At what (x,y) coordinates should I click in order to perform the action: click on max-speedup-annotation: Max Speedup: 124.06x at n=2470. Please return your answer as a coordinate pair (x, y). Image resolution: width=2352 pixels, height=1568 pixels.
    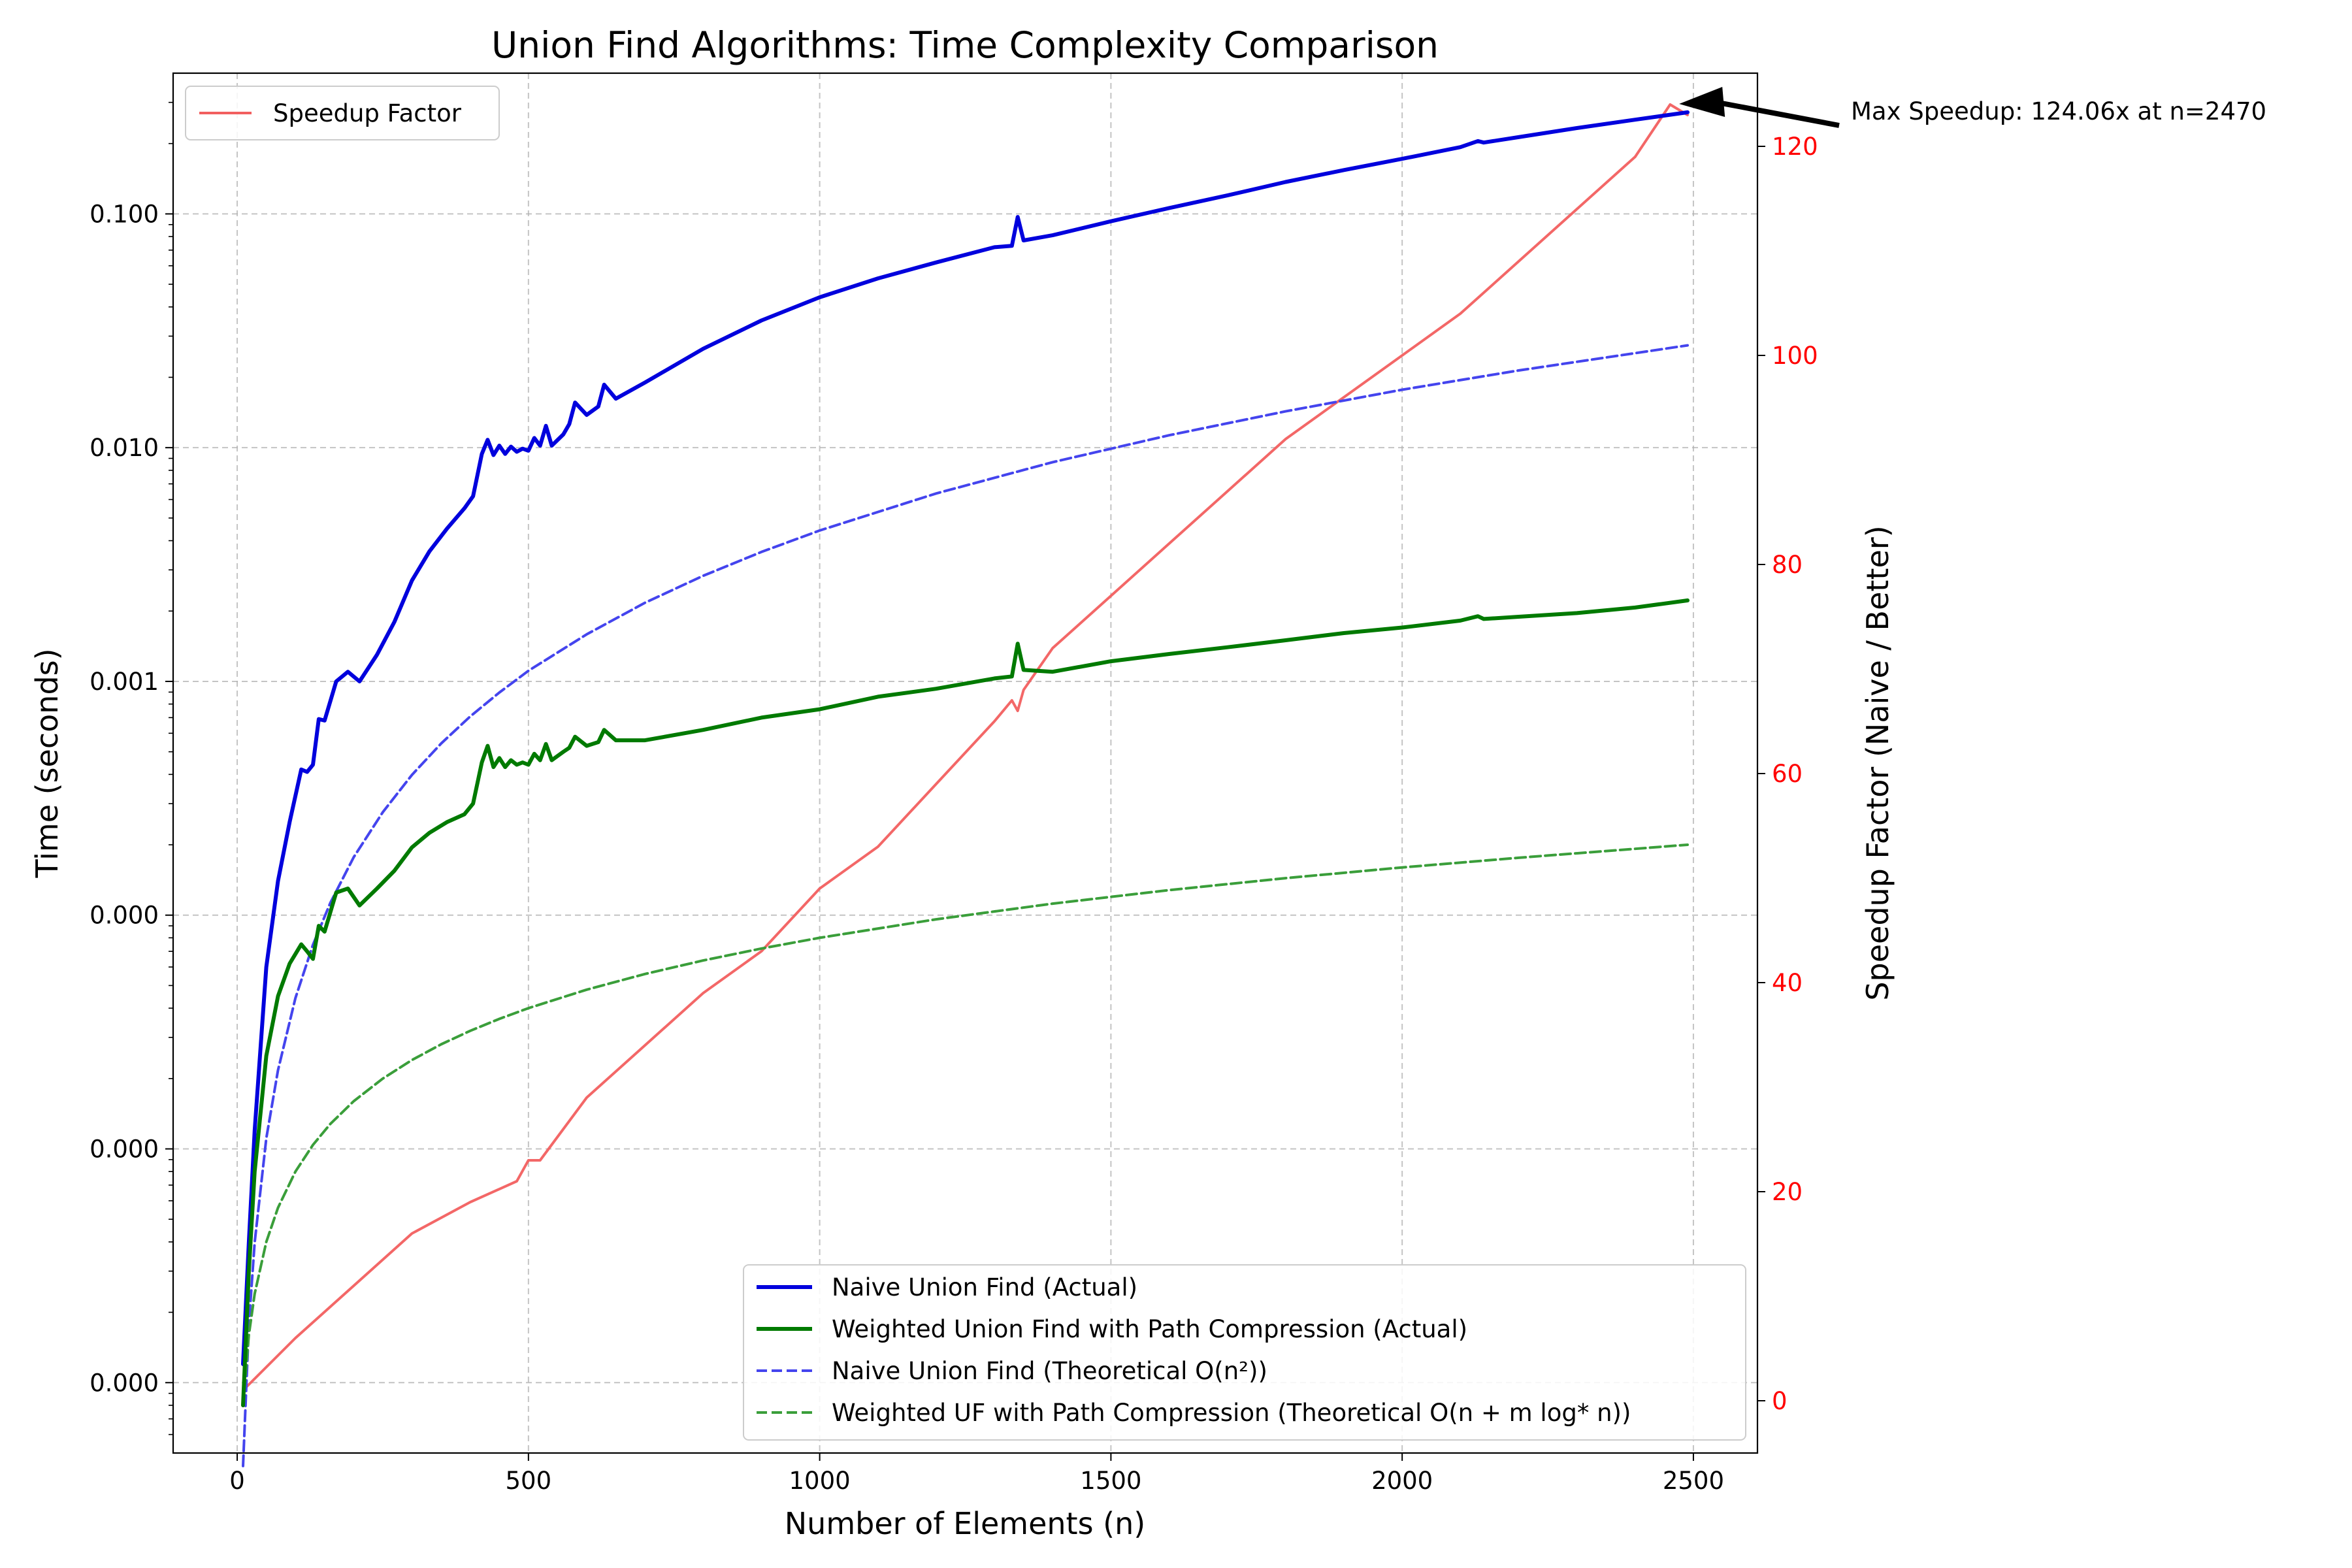
    Looking at the image, I should click on (1972, 107).